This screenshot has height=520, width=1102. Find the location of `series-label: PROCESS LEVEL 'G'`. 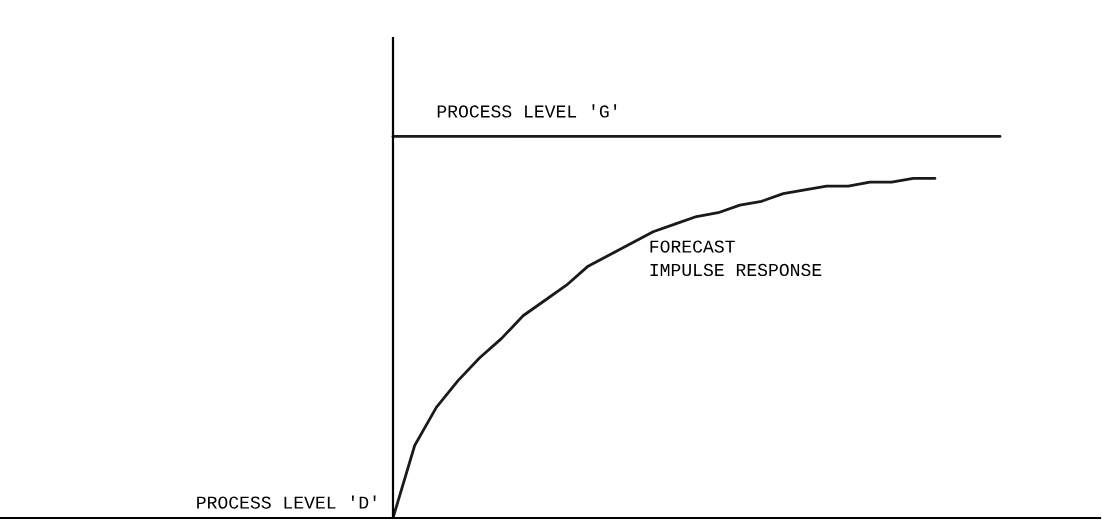

series-label: PROCESS LEVEL 'G' is located at coordinates (527, 111).